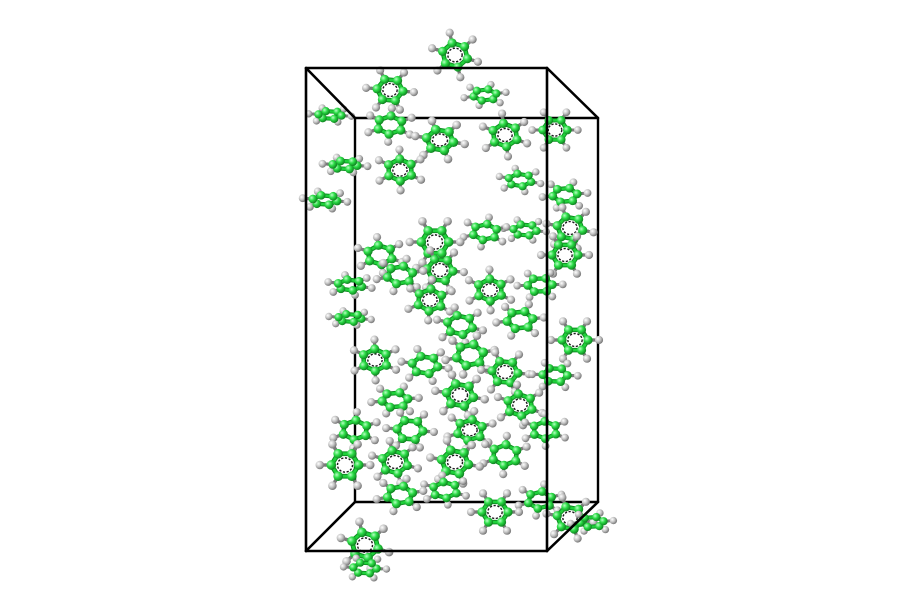 The height and width of the screenshot is (603, 904). What do you see at coordinates (330, 526) in the screenshot?
I see `cell-edge` at bounding box center [330, 526].